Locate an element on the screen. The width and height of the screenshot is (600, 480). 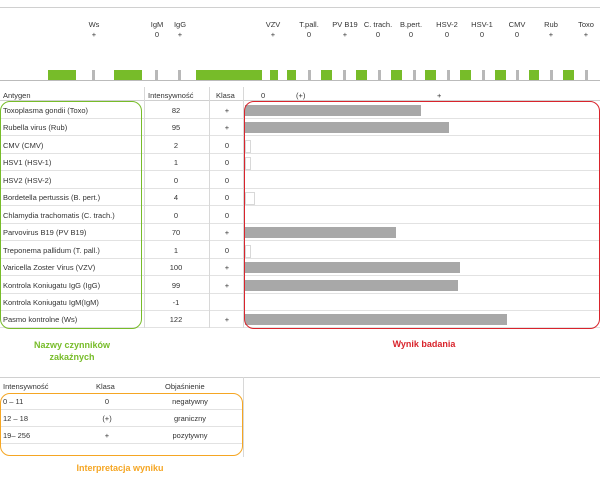
legend-class: + is located at coordinates (107, 435).